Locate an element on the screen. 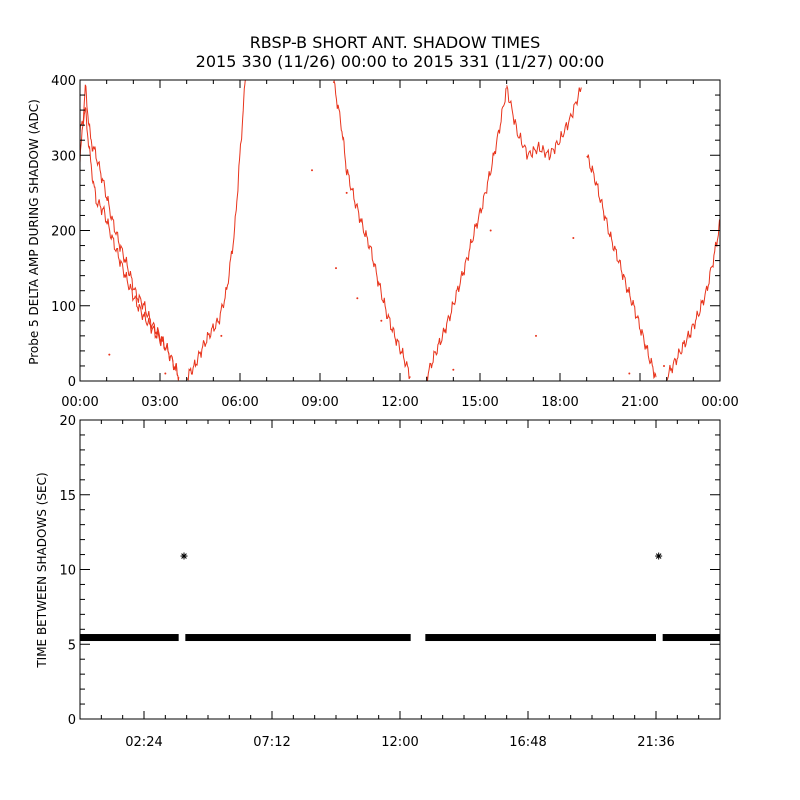  bottom-x-tick-label: 12:00 is located at coordinates (399, 742).